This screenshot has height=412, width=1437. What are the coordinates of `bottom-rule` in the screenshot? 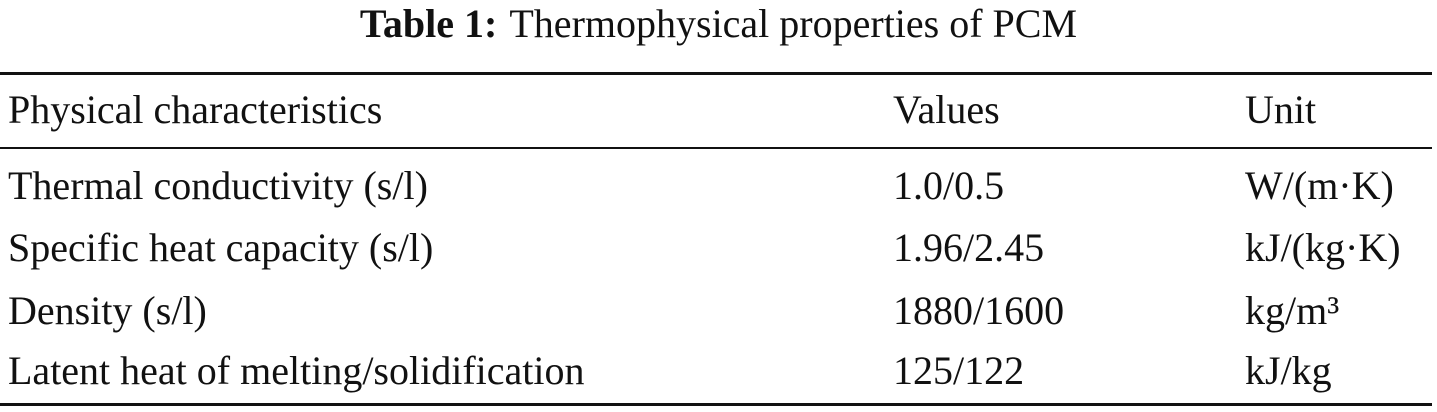 It's located at (716, 404).